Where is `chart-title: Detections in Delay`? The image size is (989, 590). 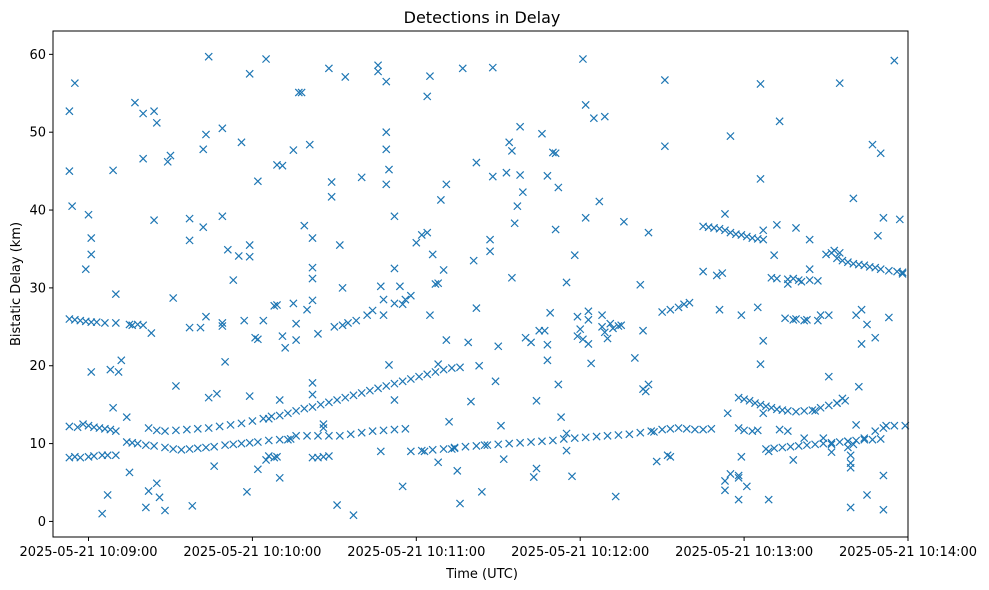
chart-title: Detections in Delay is located at coordinates (482, 17).